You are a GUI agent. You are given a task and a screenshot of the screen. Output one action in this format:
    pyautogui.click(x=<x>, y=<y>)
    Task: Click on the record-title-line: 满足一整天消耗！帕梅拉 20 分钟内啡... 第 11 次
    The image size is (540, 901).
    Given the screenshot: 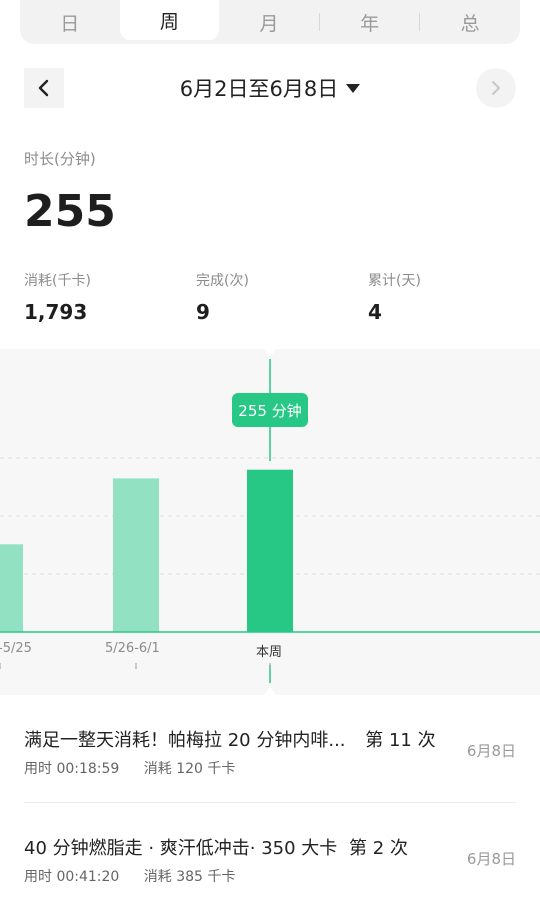 What is the action you would take?
    pyautogui.click(x=270, y=739)
    